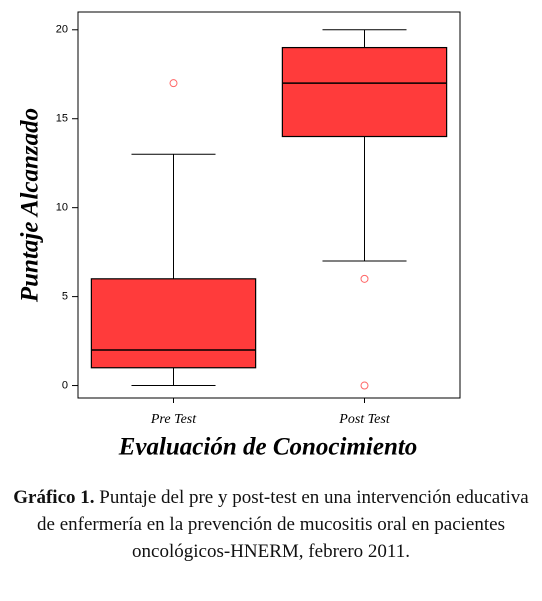  I want to click on y-tick-label: 5, so click(65, 297).